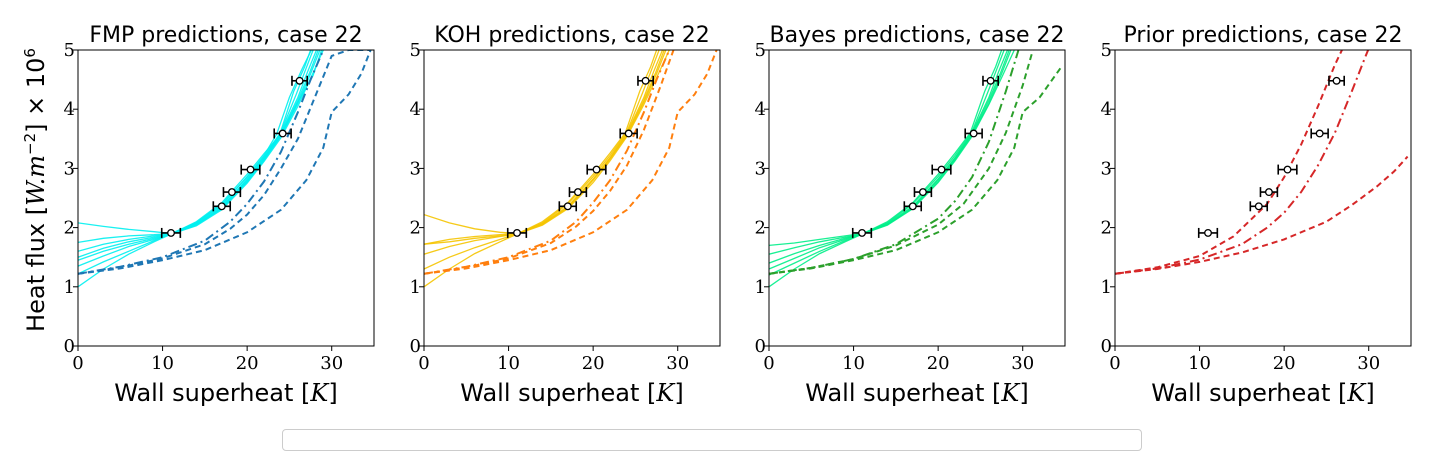  What do you see at coordinates (571, 35) in the screenshot?
I see `panel-title: KOH predictions, case 22` at bounding box center [571, 35].